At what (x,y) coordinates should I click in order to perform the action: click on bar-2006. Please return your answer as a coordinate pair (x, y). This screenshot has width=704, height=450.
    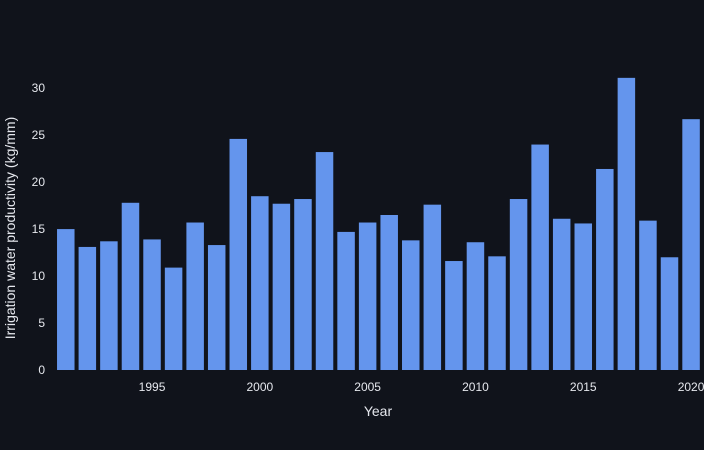
    Looking at the image, I should click on (389, 292).